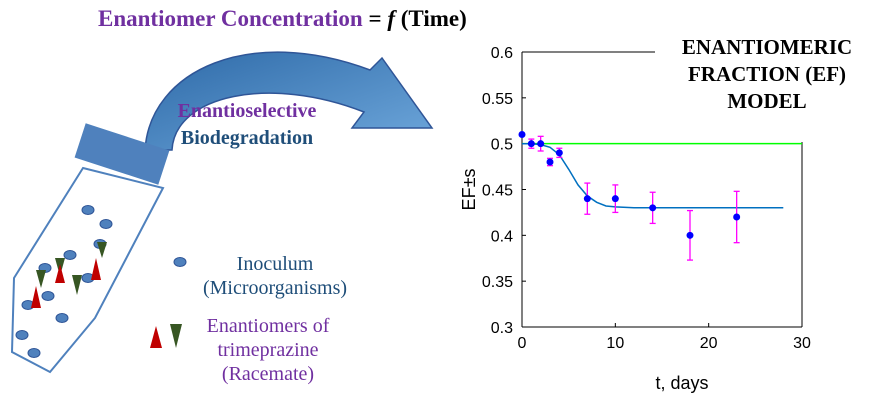 The height and width of the screenshot is (394, 881). Describe the element at coordinates (268, 374) in the screenshot. I see `legend-enantiomers-line3: (Racemate)` at that location.